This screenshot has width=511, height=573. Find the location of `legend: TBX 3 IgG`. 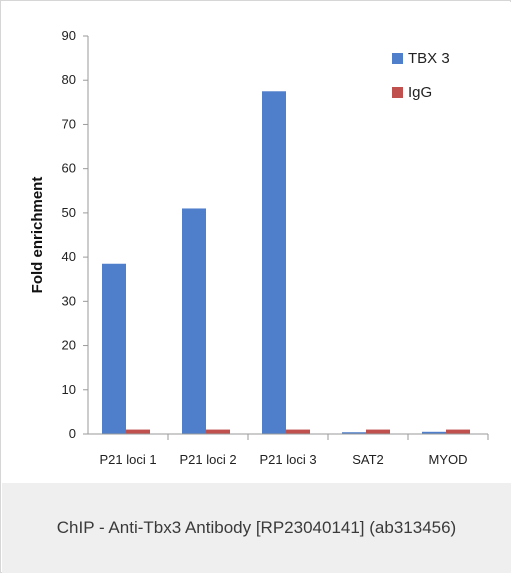

legend: TBX 3 IgG is located at coordinates (421, 75).